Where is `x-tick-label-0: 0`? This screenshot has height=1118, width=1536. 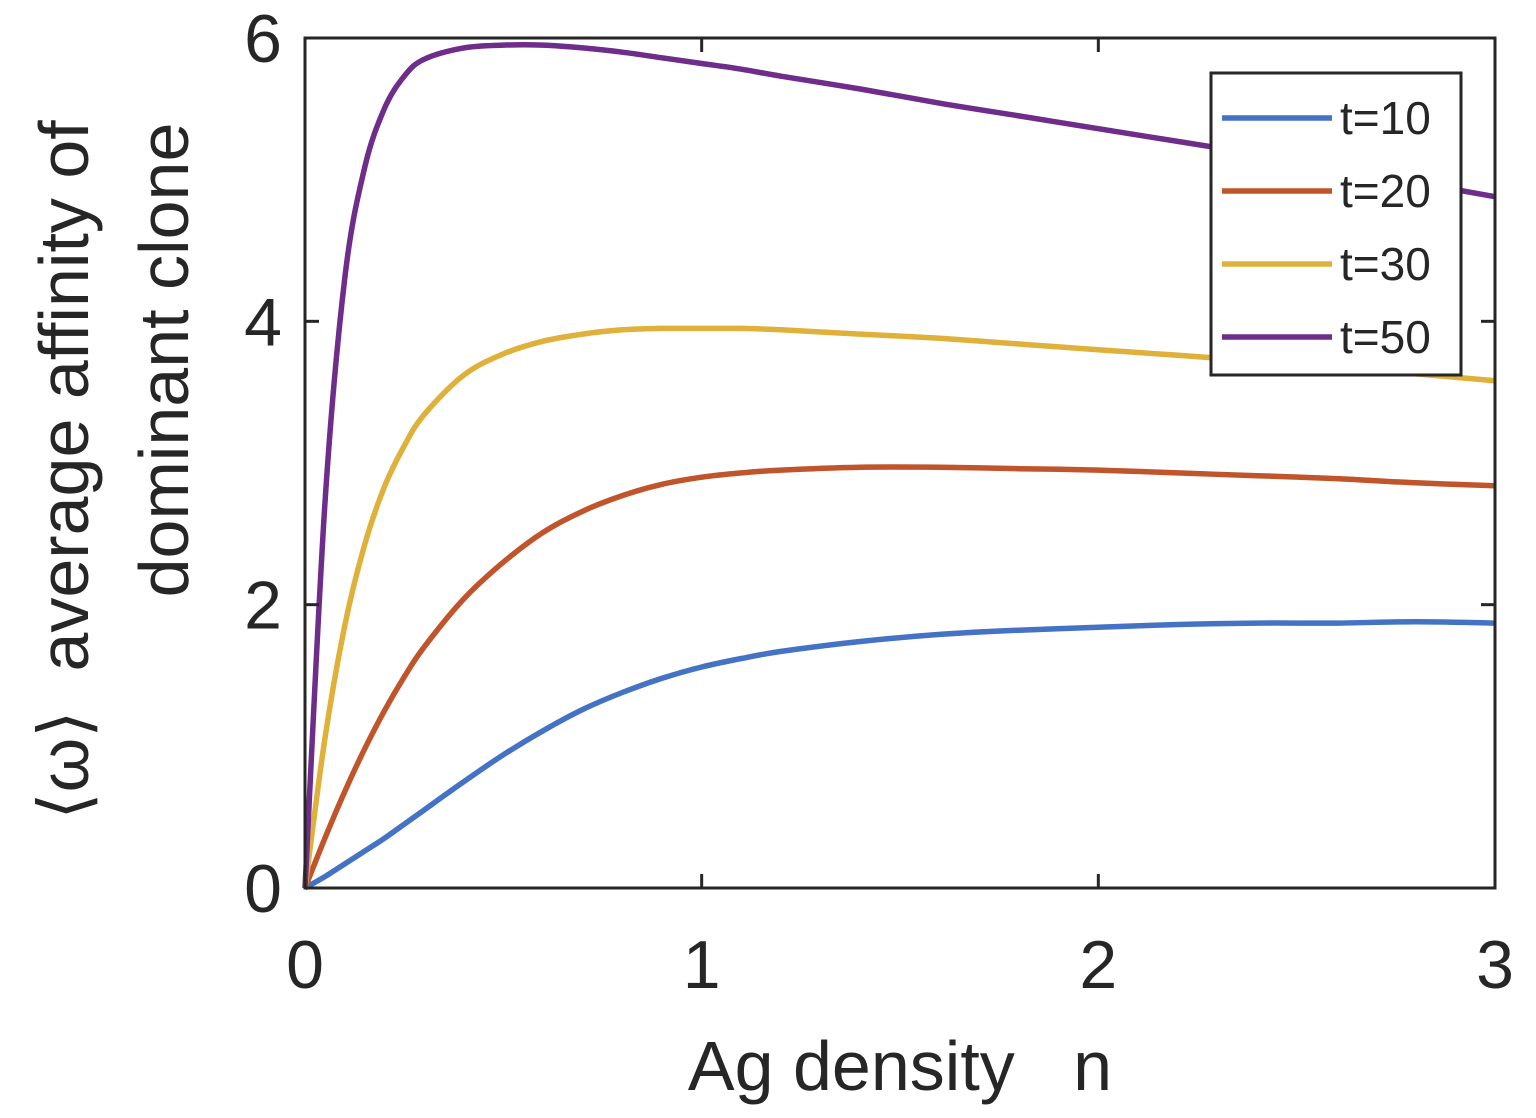 x-tick-label-0: 0 is located at coordinates (305, 965).